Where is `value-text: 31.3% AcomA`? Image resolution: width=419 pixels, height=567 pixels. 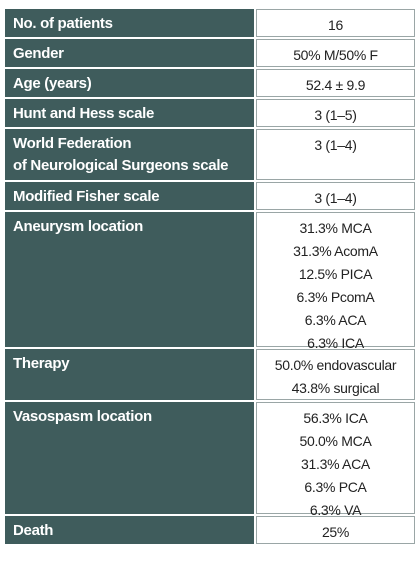
value-text: 31.3% AcomA is located at coordinates (335, 251).